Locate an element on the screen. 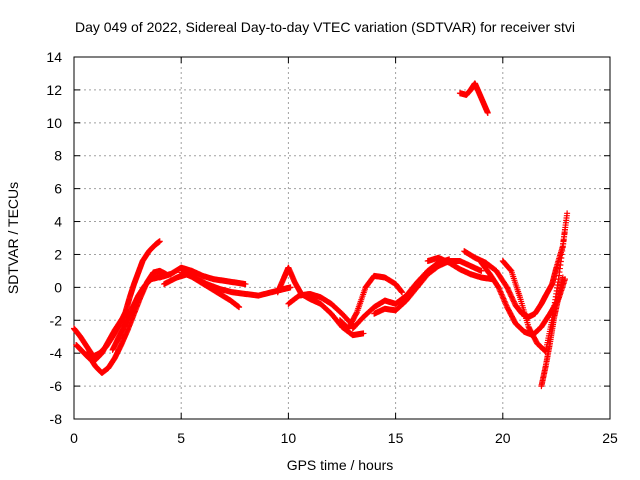  series-arc-o is located at coordinates (516, 265).